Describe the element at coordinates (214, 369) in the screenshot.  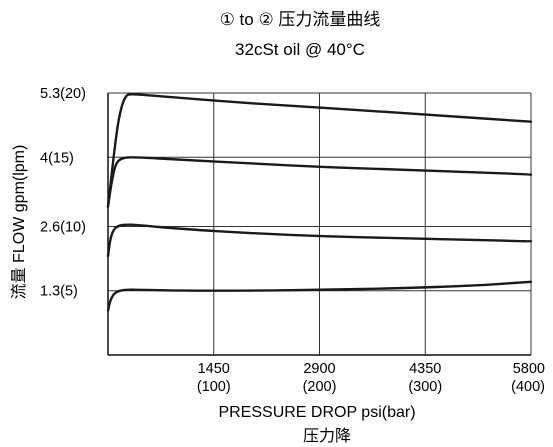
I see `x-tick-label-0: 1450` at that location.